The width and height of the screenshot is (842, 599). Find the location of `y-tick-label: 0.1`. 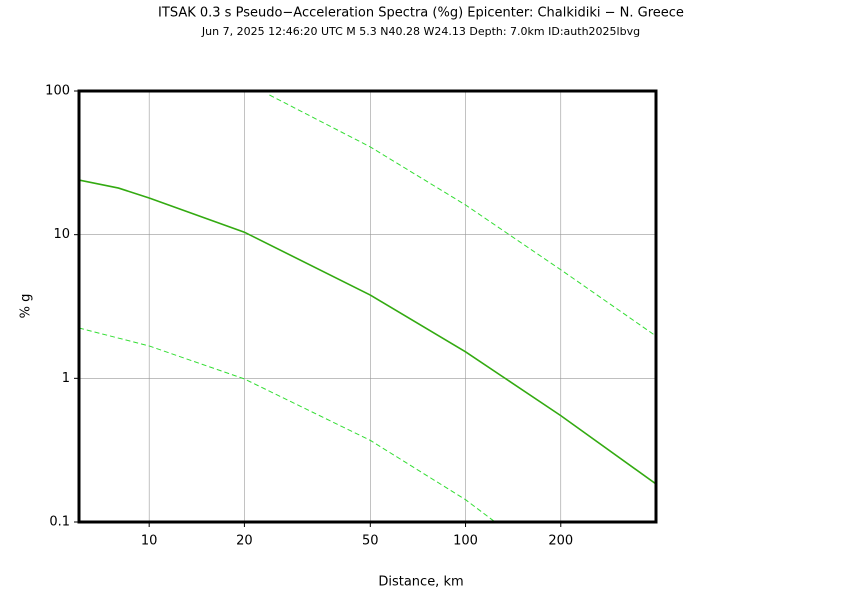

y-tick-label: 0.1 is located at coordinates (59, 522).